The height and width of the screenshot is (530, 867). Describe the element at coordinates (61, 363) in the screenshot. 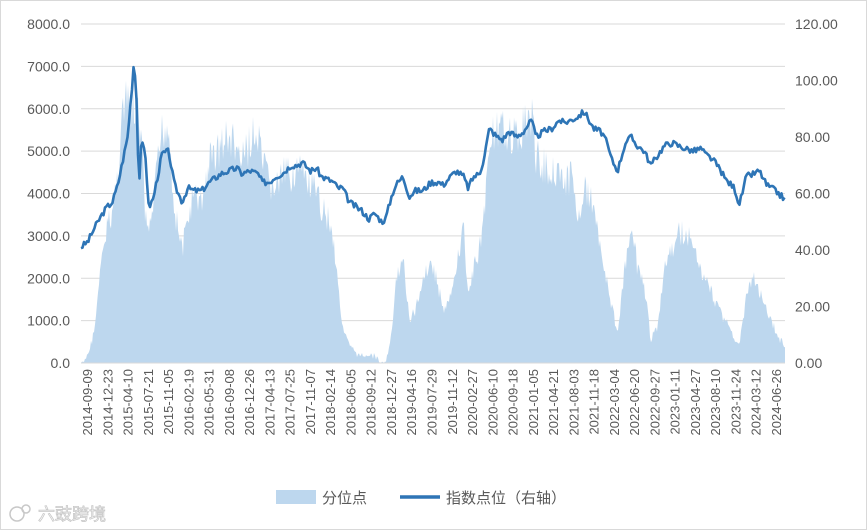

I see `left-y-tick-label: 0.0` at that location.